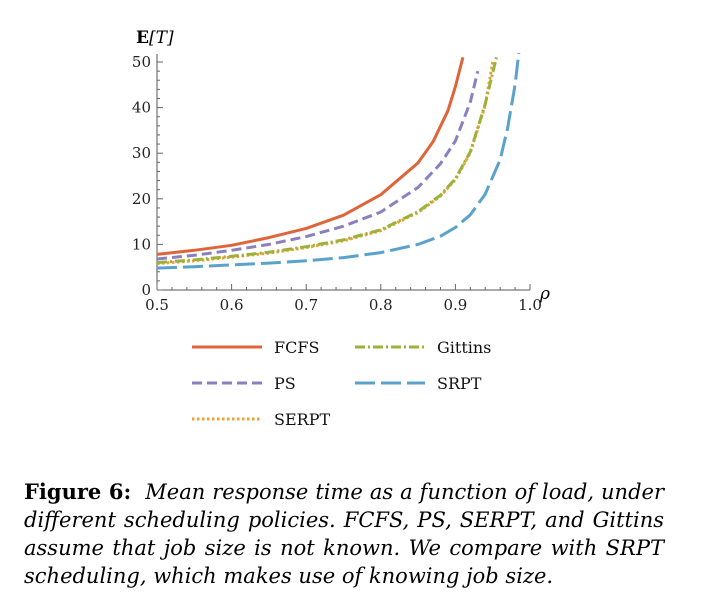 This screenshot has height=614, width=719. Describe the element at coordinates (464, 347) in the screenshot. I see `legend-label-gittins: Gittins` at that location.